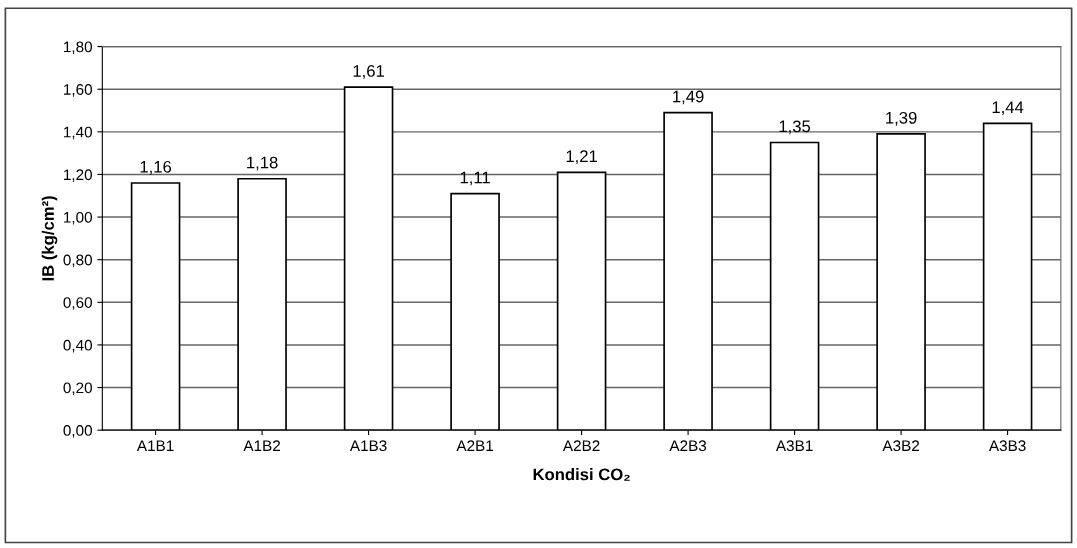 The image size is (1077, 548). Describe the element at coordinates (1007, 446) in the screenshot. I see `x-tick-label: A3B3` at that location.